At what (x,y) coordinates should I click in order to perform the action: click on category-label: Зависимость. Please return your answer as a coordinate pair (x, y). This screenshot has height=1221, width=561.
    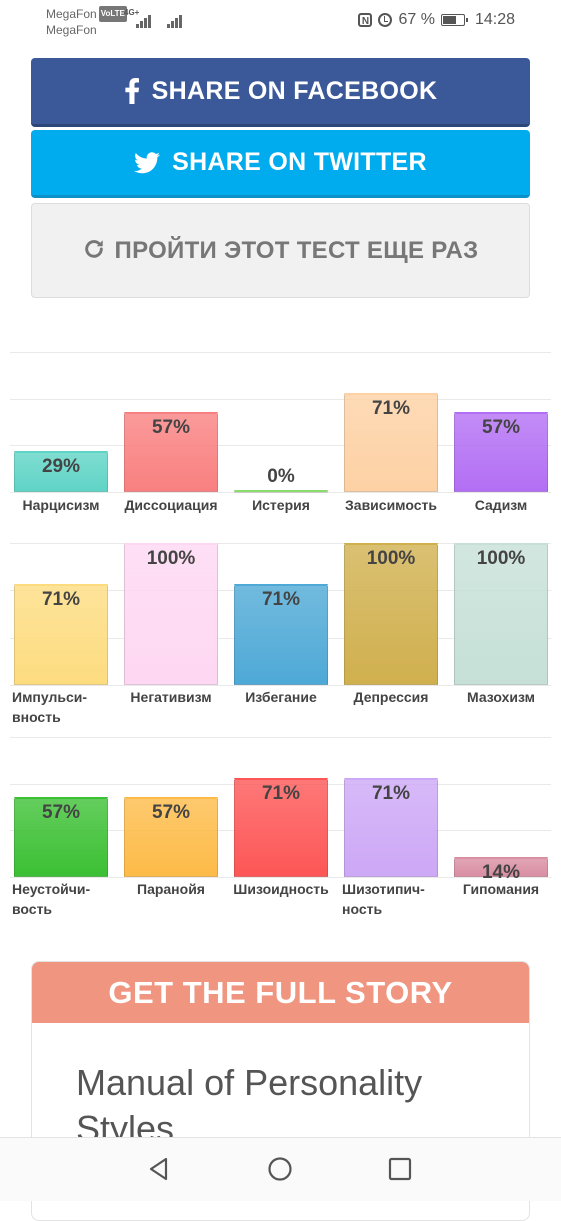
    Looking at the image, I should click on (391, 505).